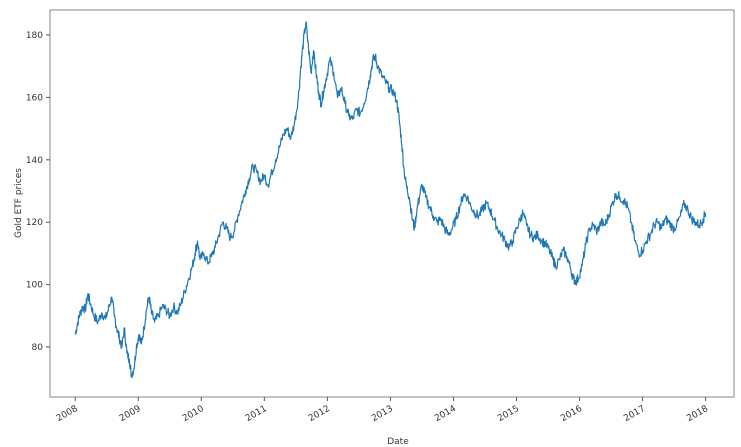  Describe the element at coordinates (193, 414) in the screenshot. I see `x-tick-label: 2010` at that location.